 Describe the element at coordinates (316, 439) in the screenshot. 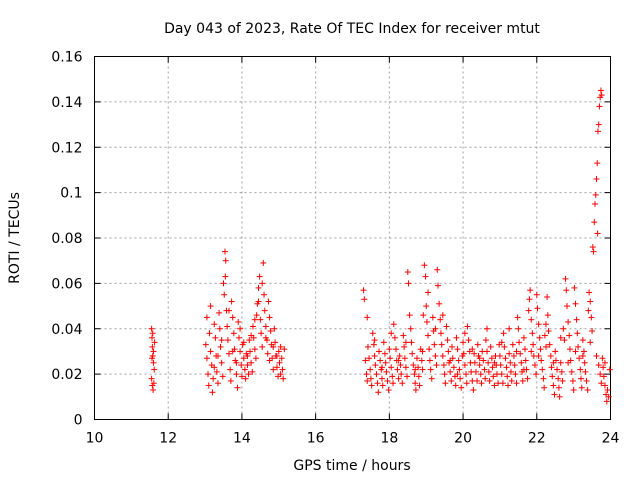

I see `x-tick-label: 16` at that location.